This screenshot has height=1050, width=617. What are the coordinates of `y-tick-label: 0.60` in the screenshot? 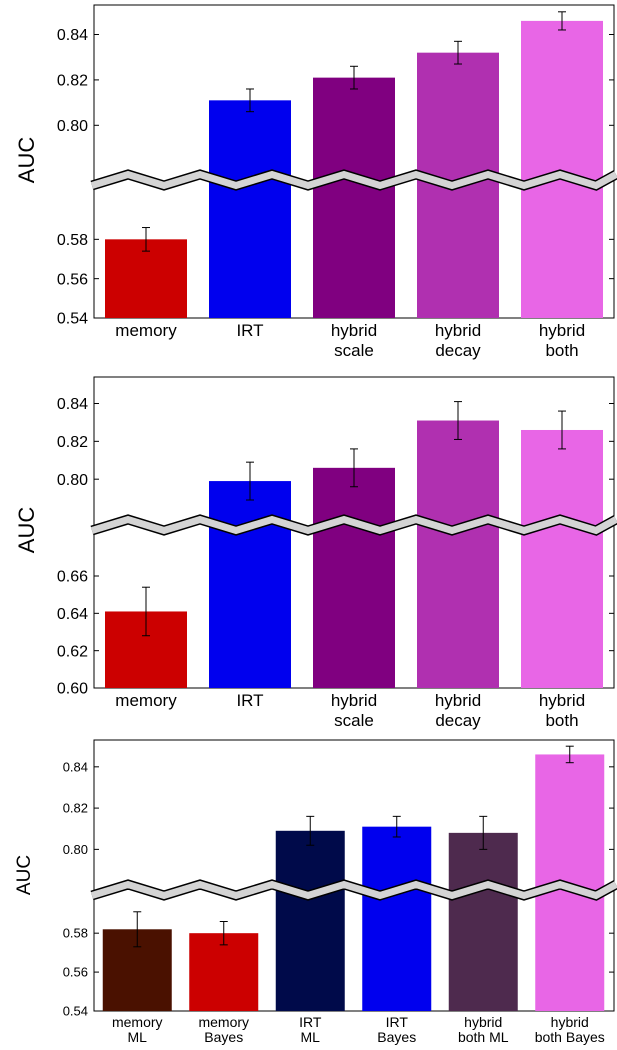 It's located at (72, 689).